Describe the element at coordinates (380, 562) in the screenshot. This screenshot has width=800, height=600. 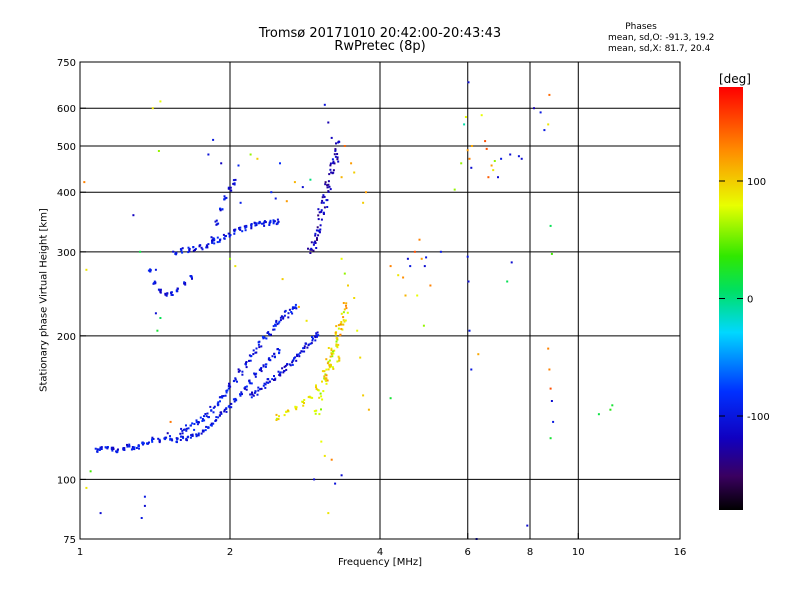
I see `x-axis-label: Frequency [MHz]` at that location.